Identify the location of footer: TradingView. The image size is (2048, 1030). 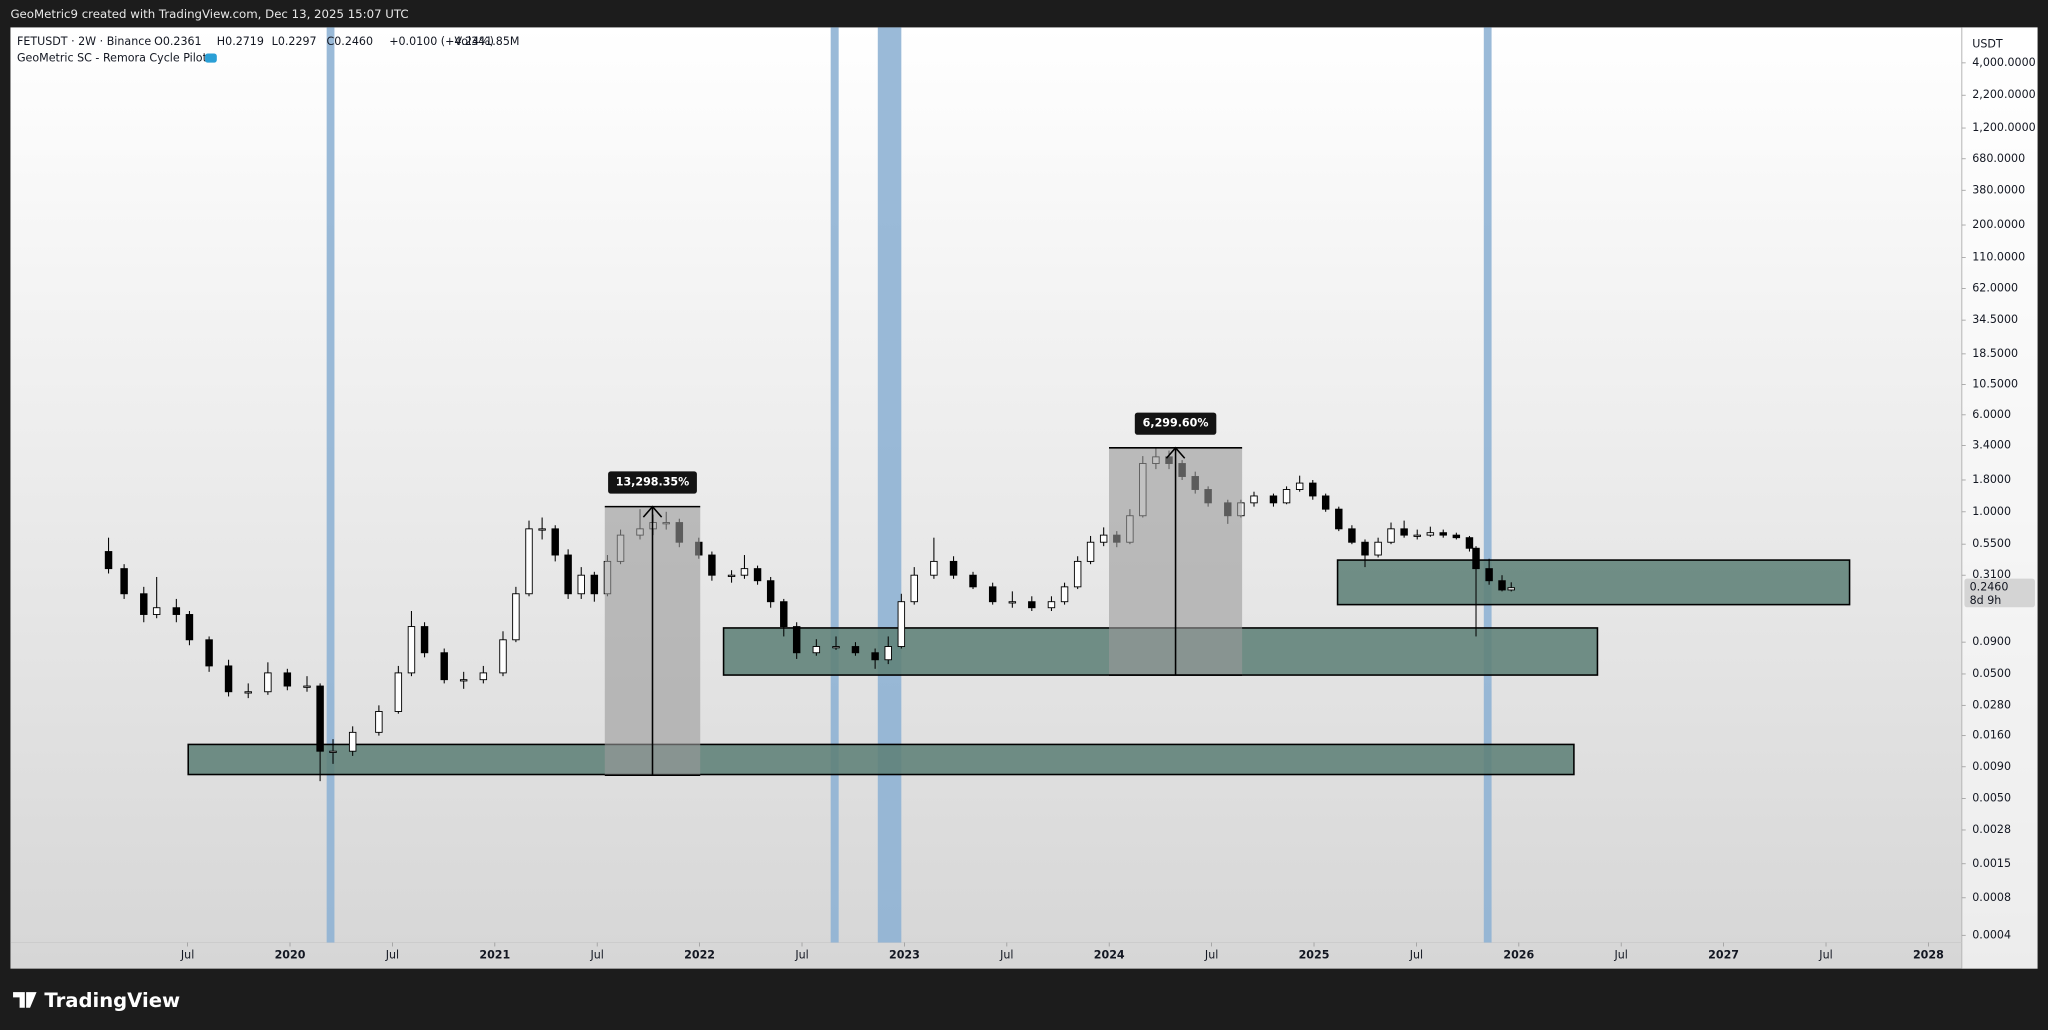
(96, 1000).